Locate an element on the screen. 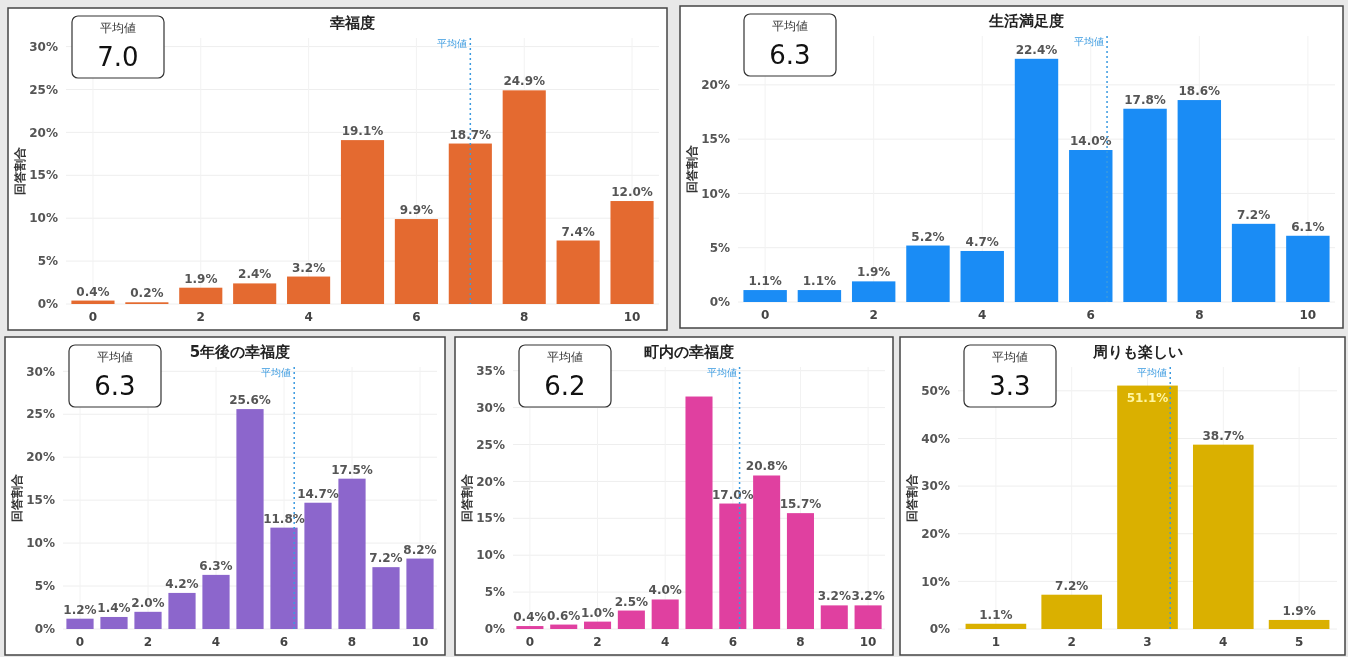 The height and width of the screenshot is (657, 1348). x-tick-label: 1 is located at coordinates (996, 642).